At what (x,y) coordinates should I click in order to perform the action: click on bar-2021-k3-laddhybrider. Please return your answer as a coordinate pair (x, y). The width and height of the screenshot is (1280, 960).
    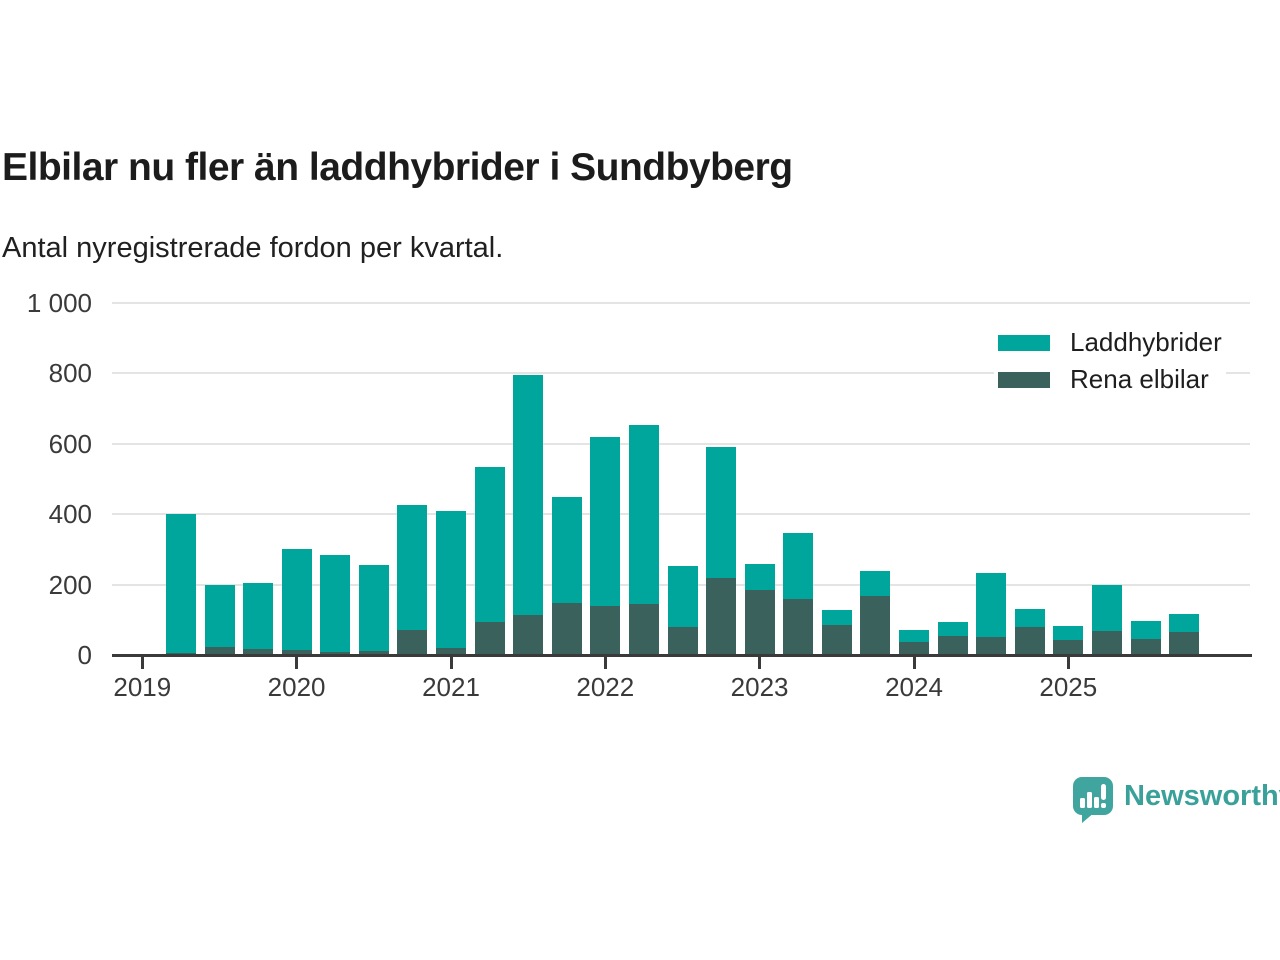
    Looking at the image, I should click on (528, 495).